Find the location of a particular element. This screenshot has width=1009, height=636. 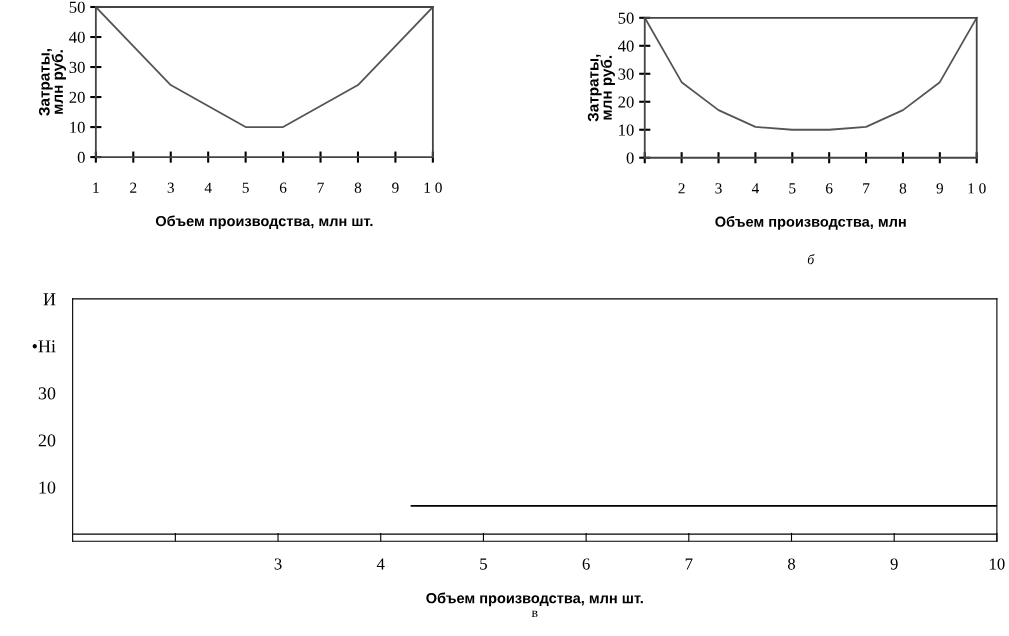

x-tick-label: 1 is located at coordinates (96, 187).